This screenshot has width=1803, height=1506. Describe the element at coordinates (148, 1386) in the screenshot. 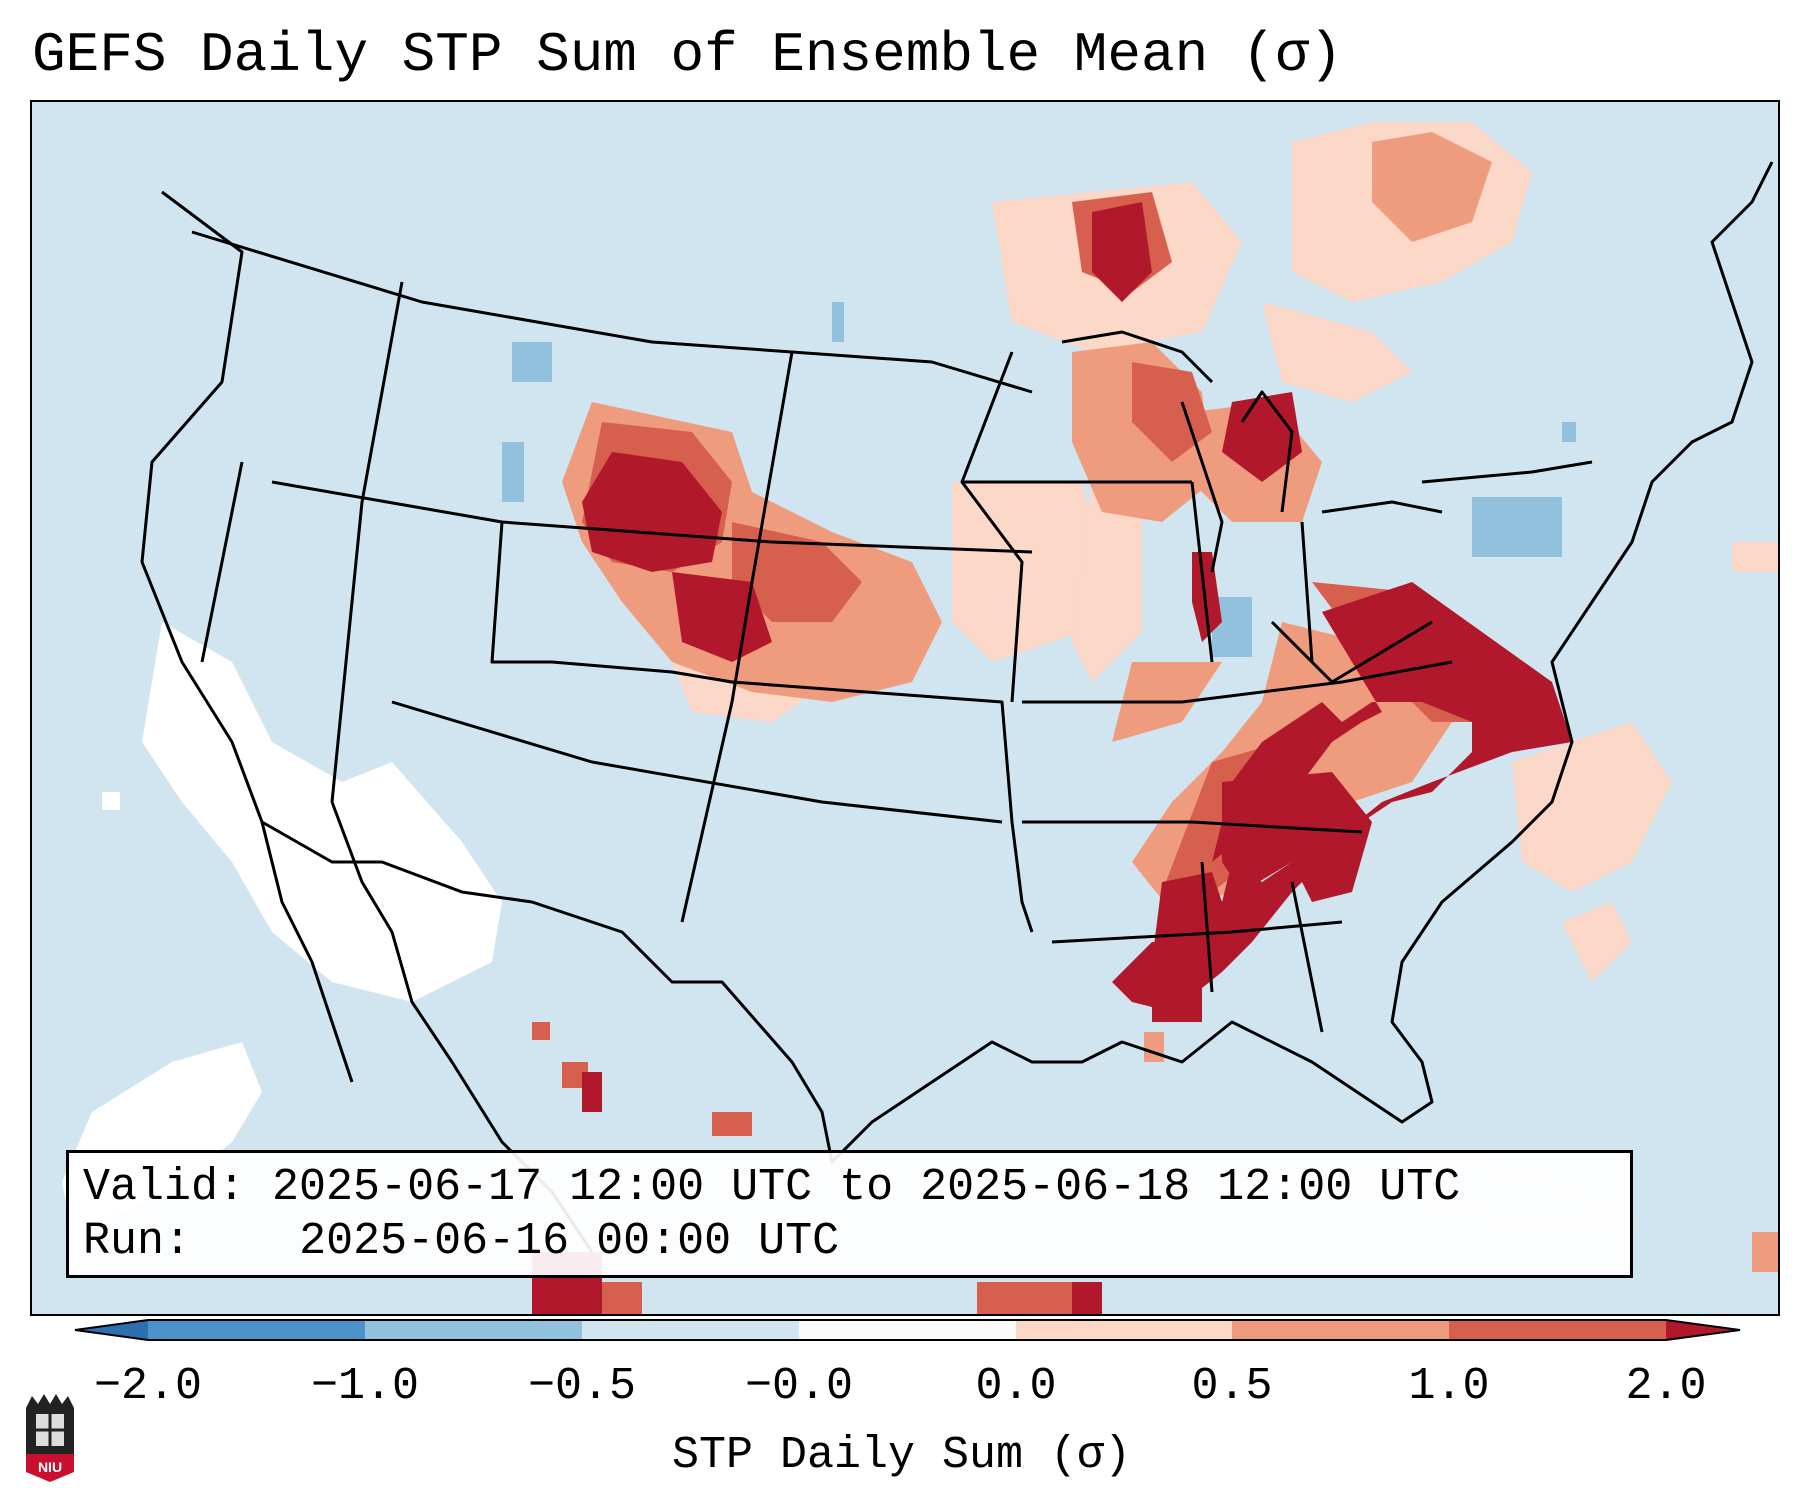

I see `colorbar-tick: −2.0` at that location.